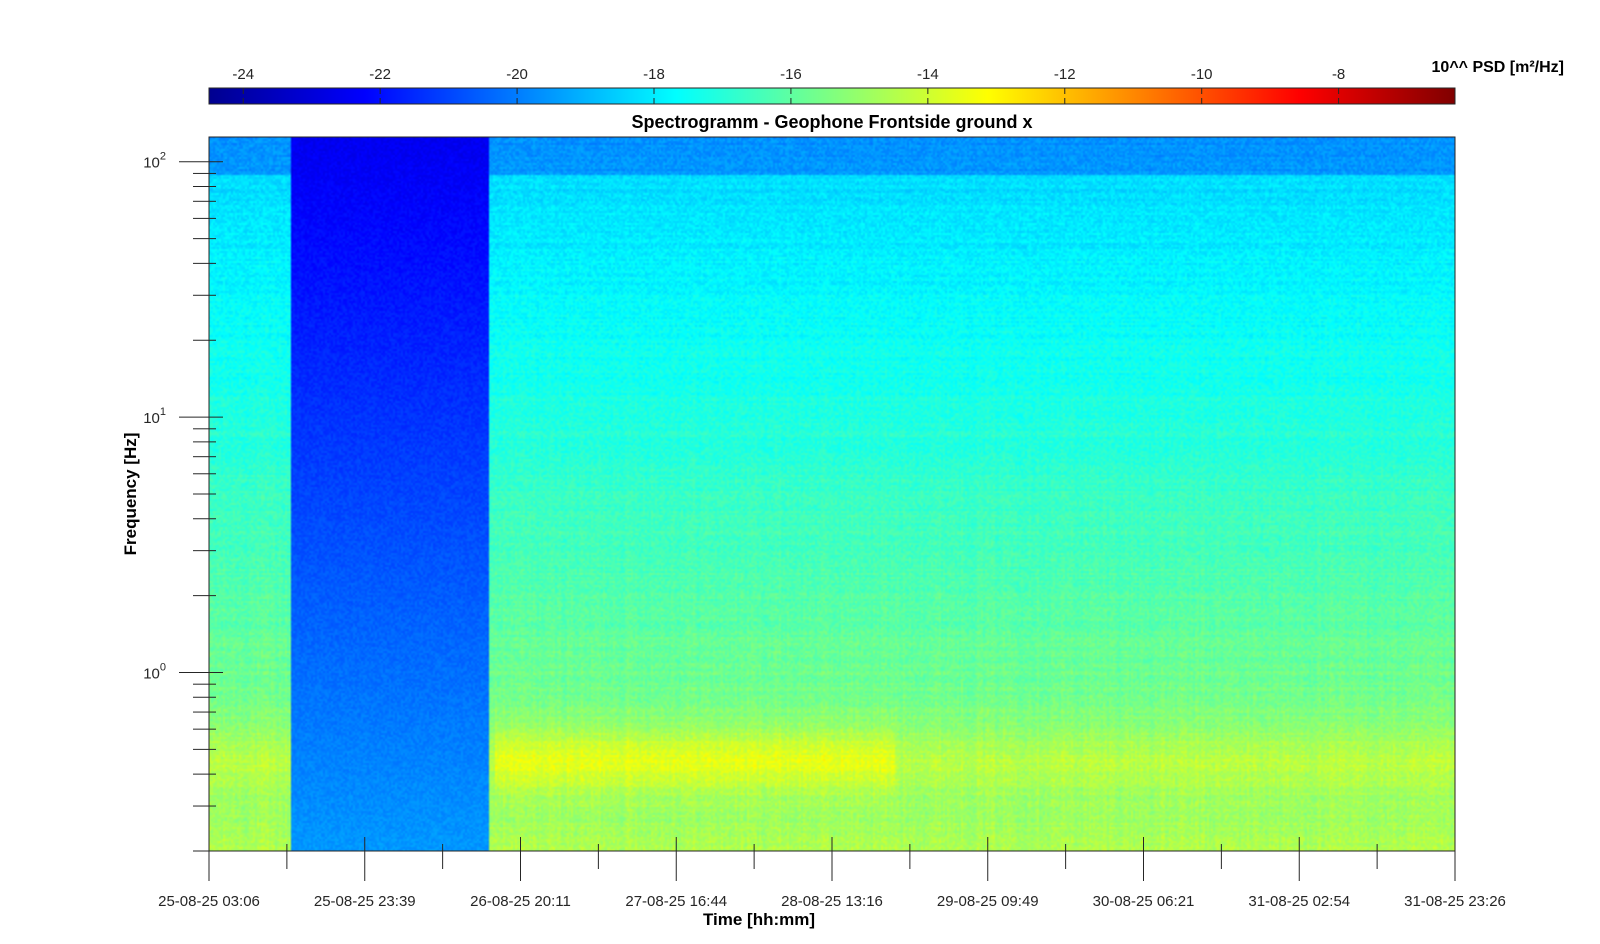 Image resolution: width=1600 pixels, height=944 pixels. Describe the element at coordinates (209, 901) in the screenshot. I see `x-tick-label: 25-08-25 03:06` at that location.